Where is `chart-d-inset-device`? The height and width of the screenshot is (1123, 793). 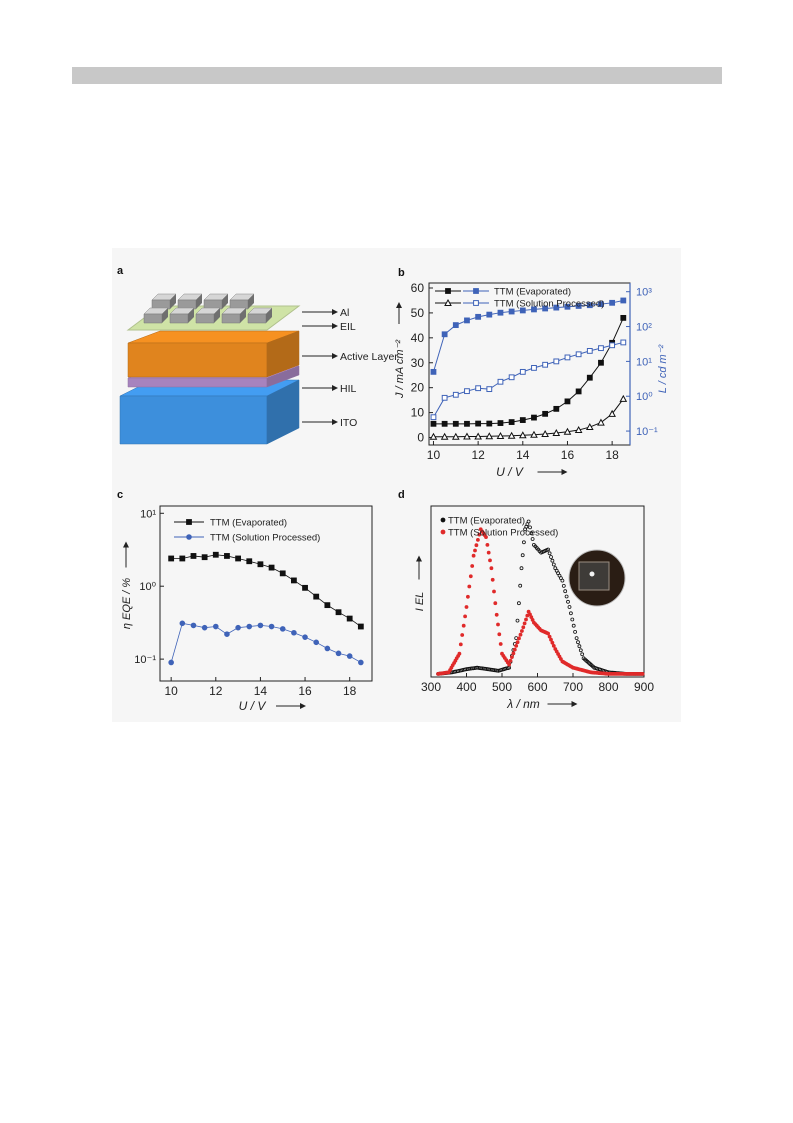
chart-d-inset-device is located at coordinates (594, 576).